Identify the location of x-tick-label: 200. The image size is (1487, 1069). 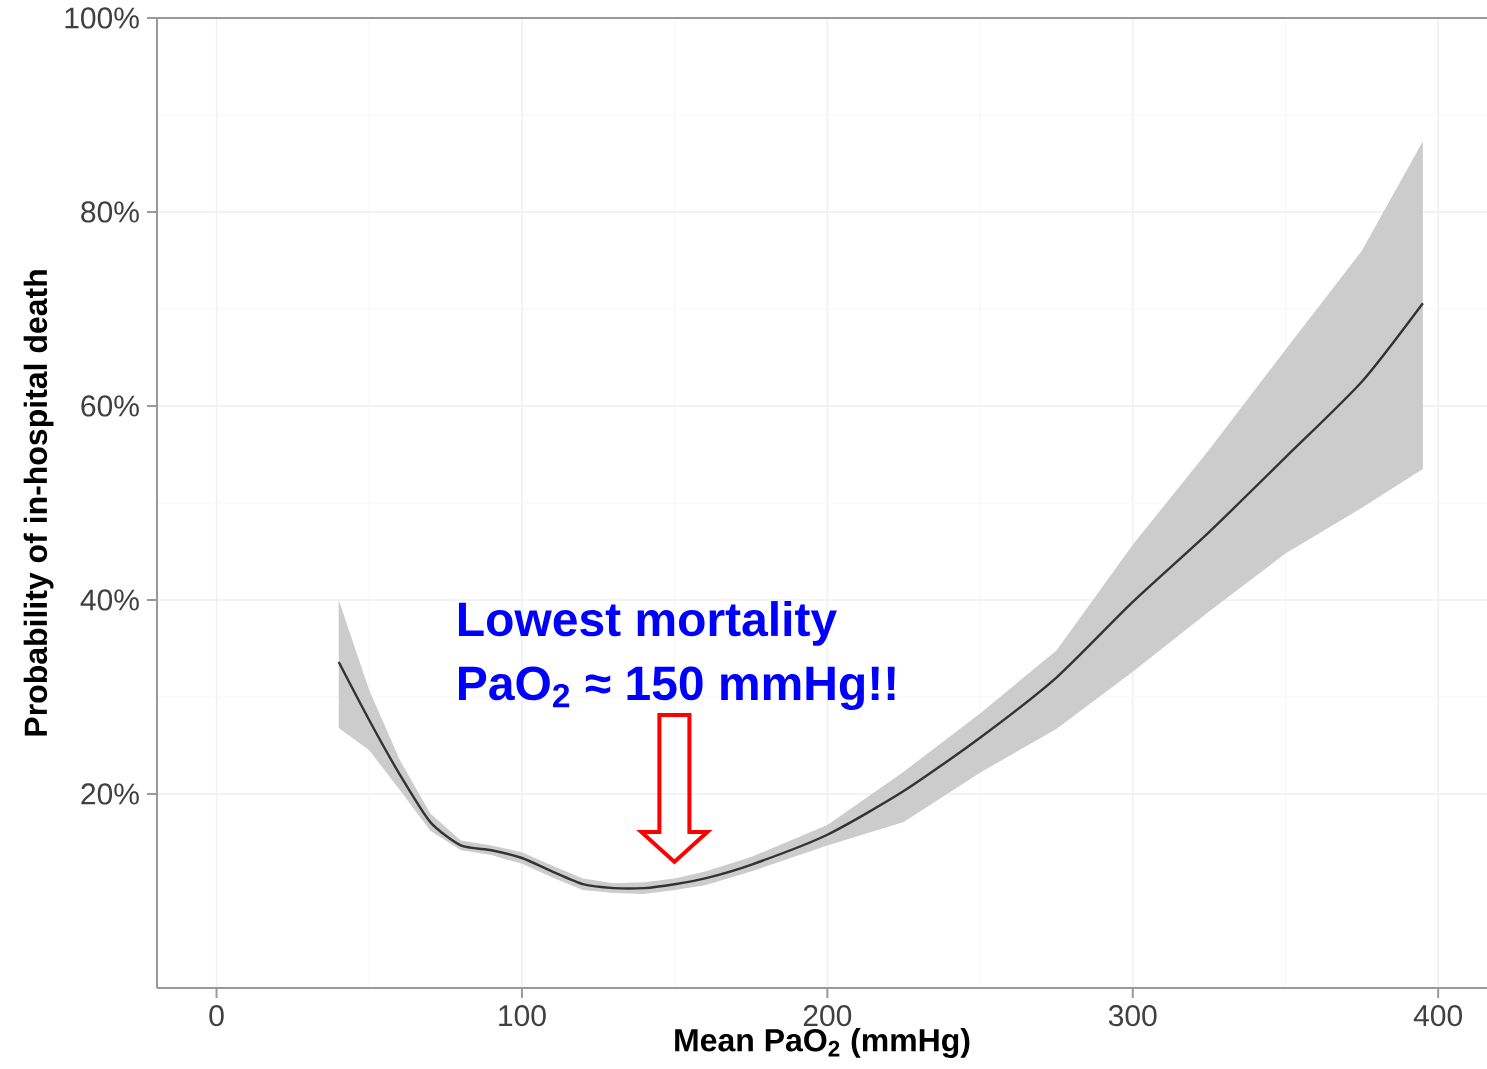
(827, 1016).